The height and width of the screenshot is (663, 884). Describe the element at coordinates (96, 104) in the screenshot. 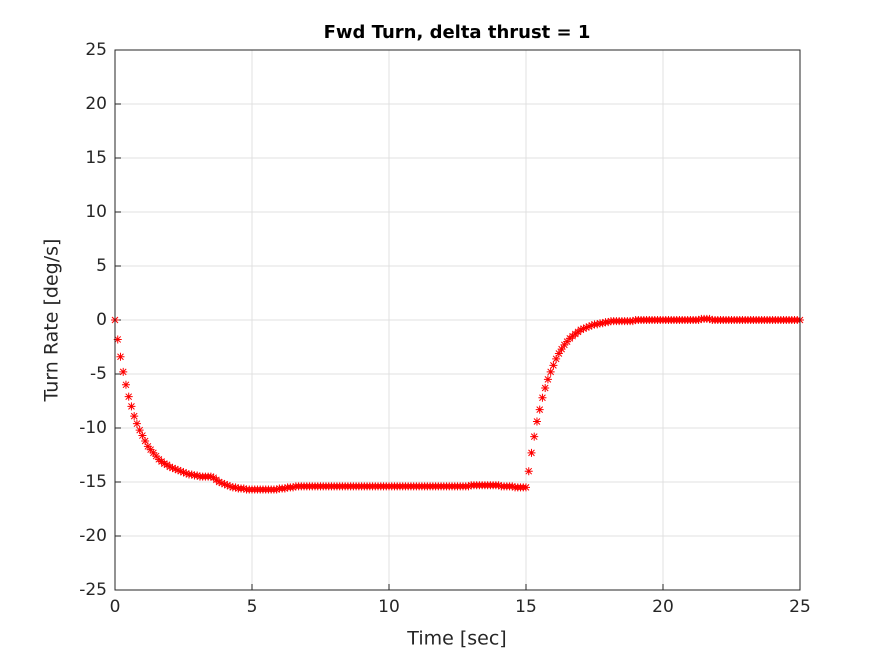

I see `y-tick-label: 20` at that location.